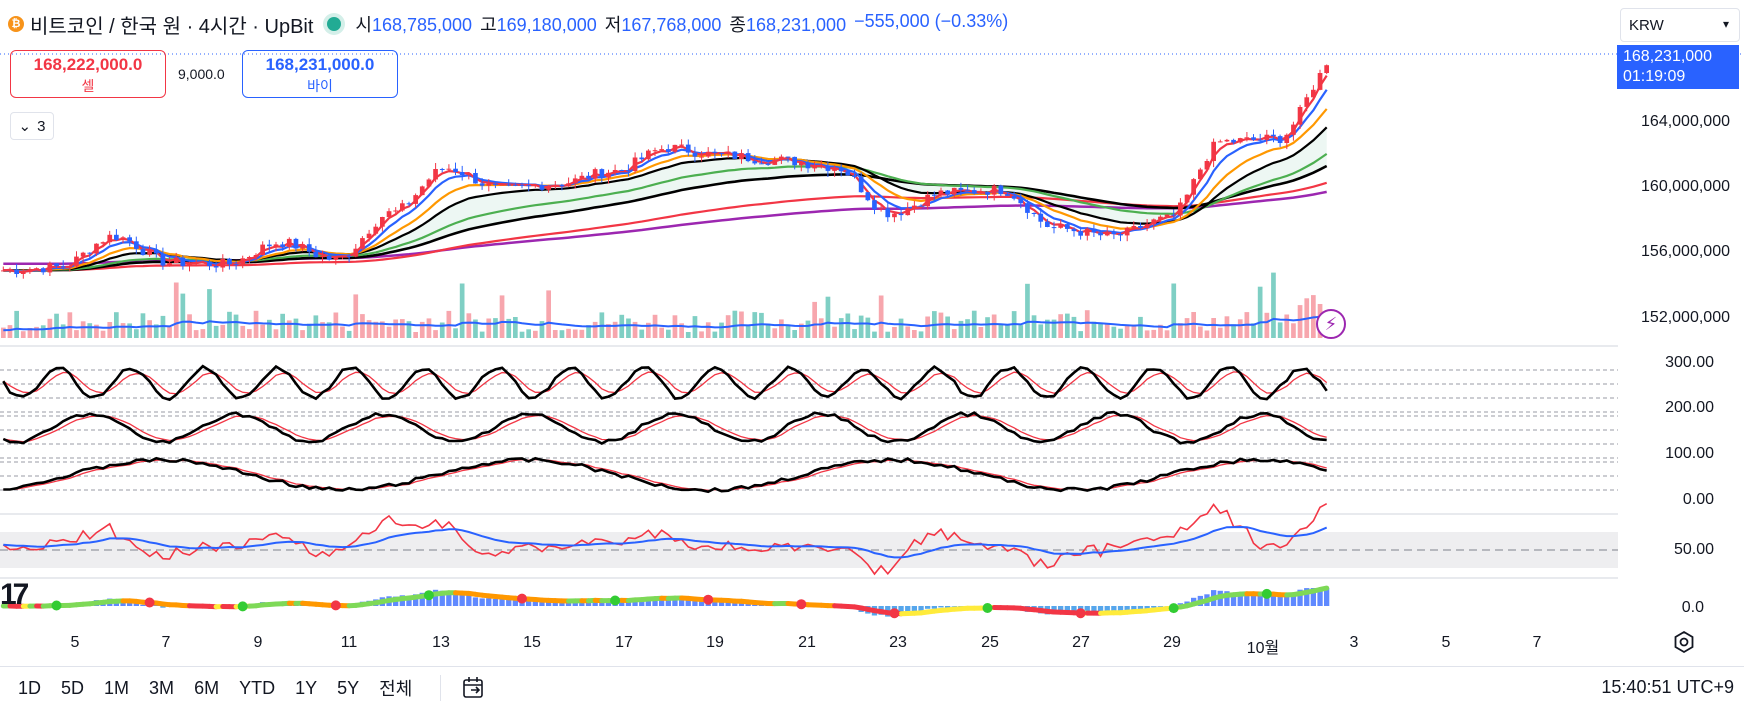  Describe the element at coordinates (1685, 187) in the screenshot. I see `price-axis-label: 160,000,000` at that location.